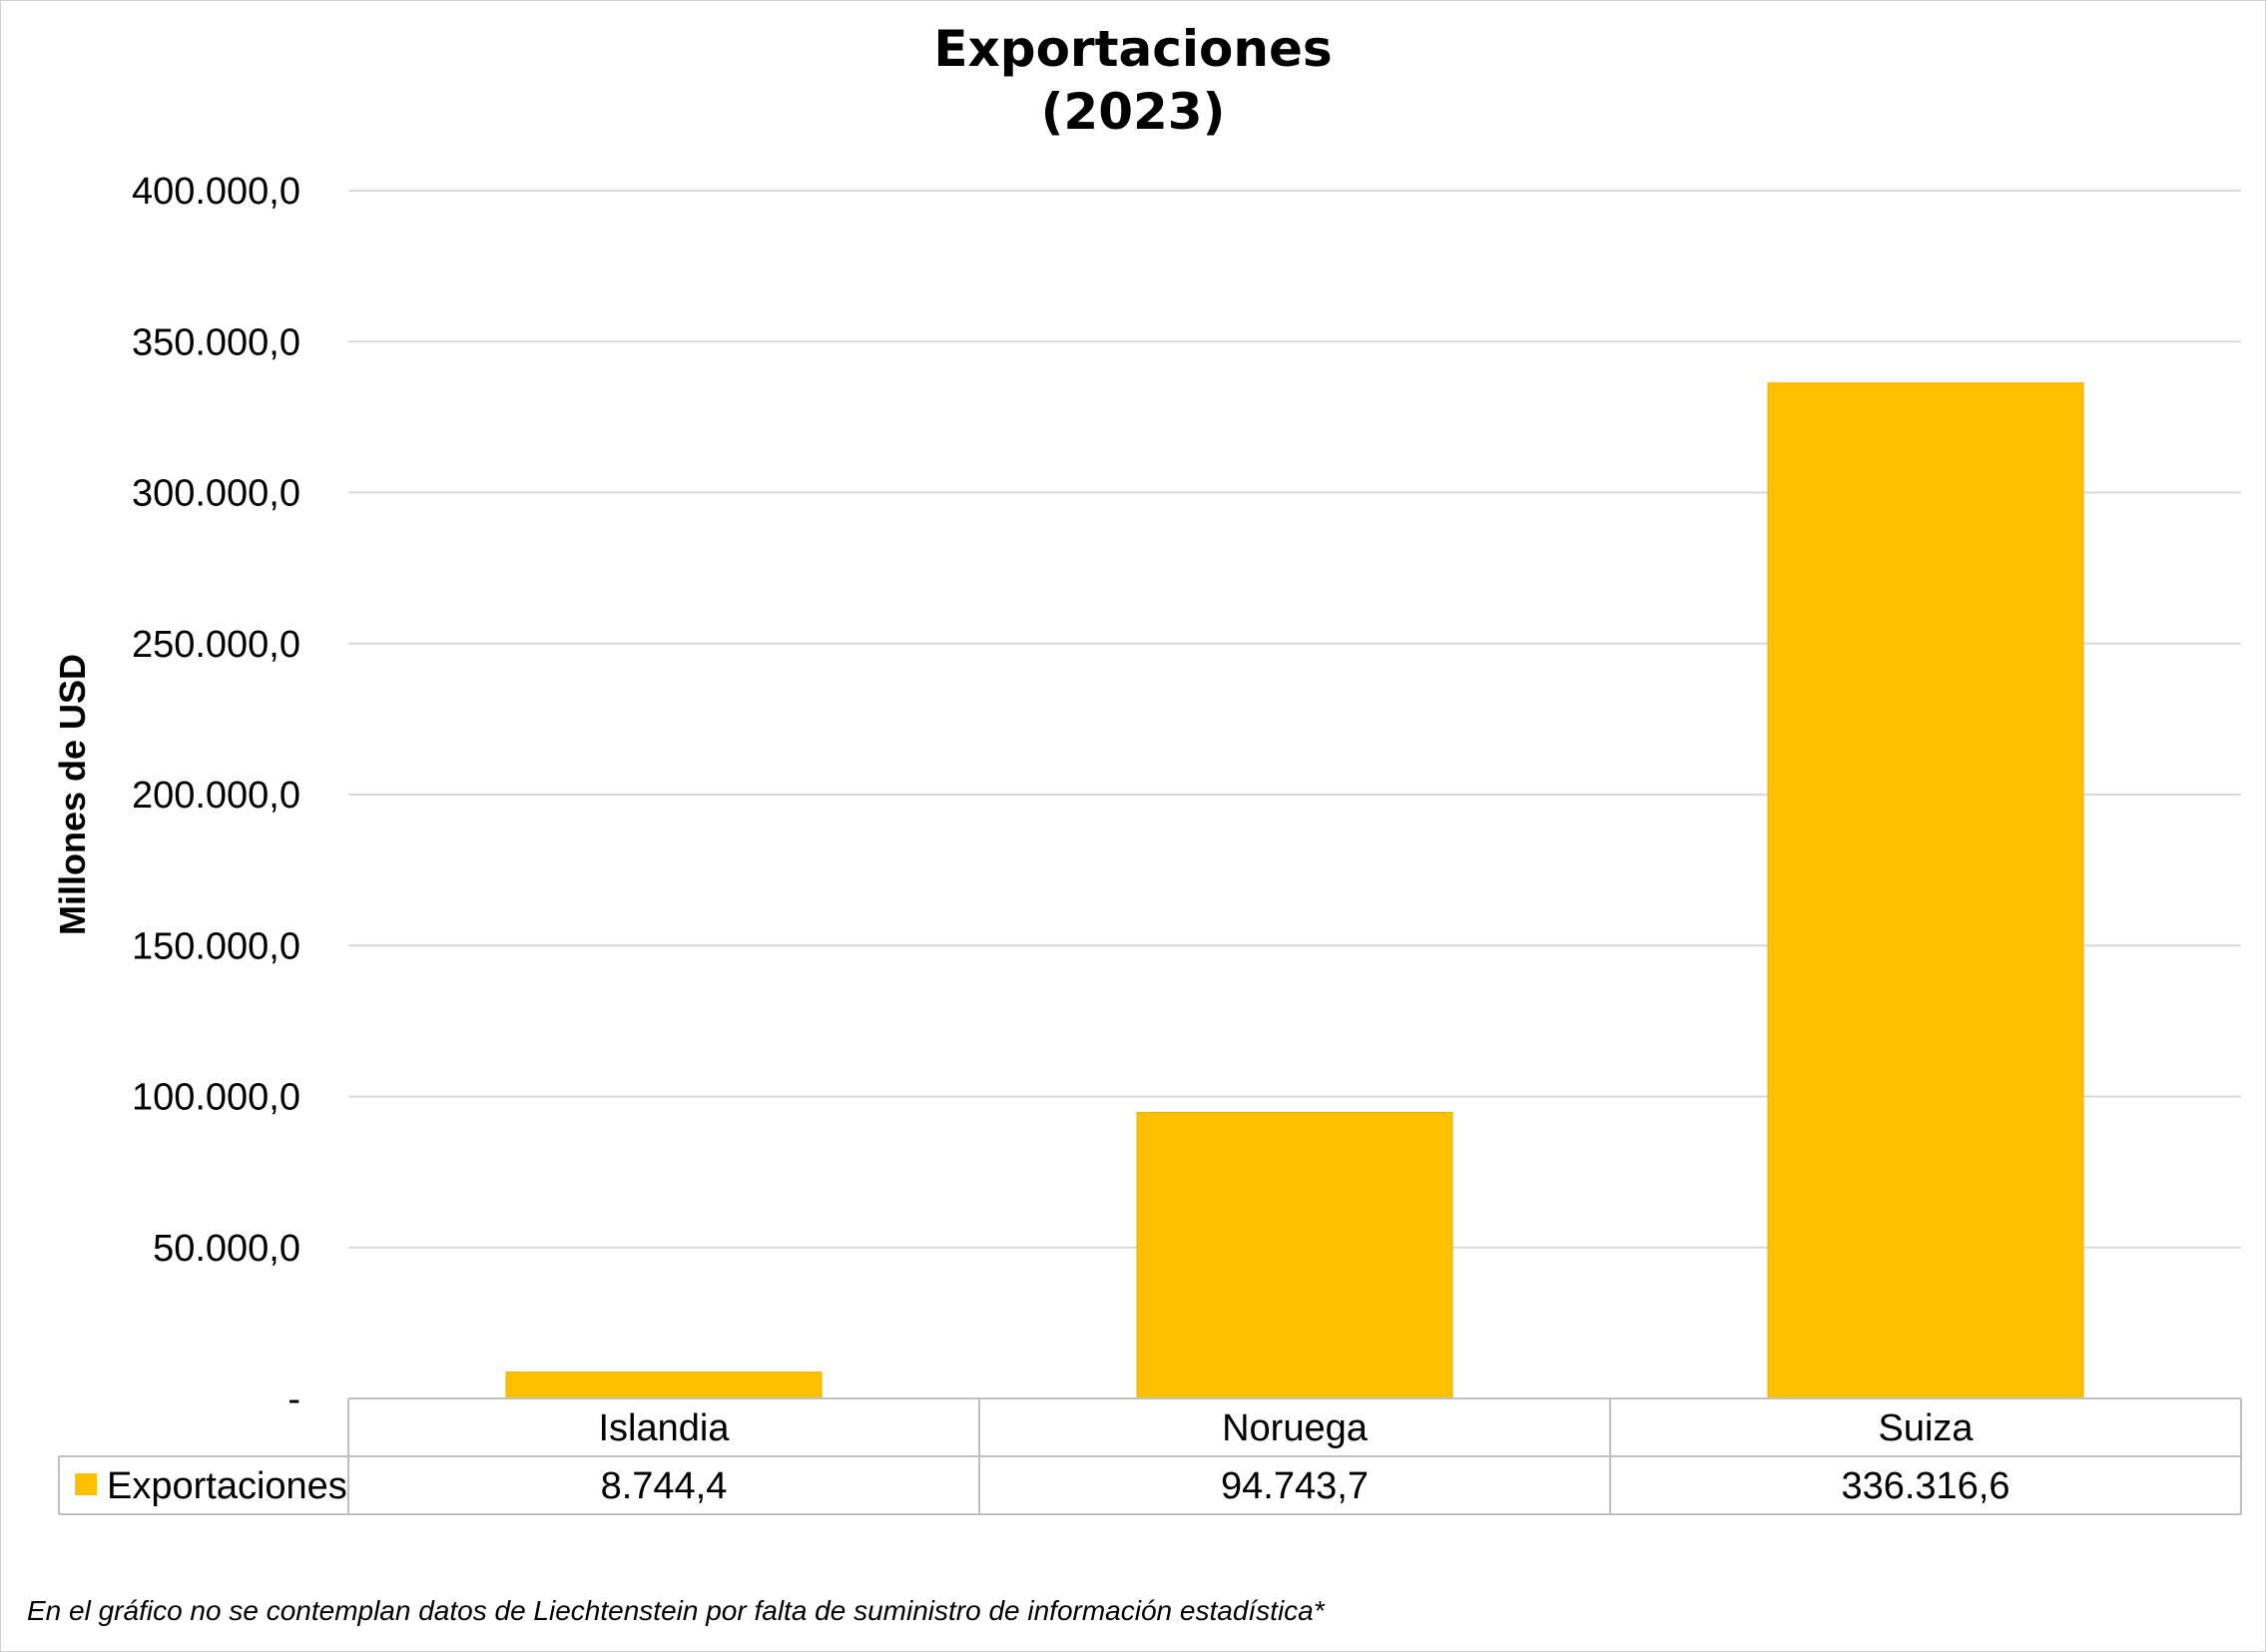 Image resolution: width=2266 pixels, height=1652 pixels. What do you see at coordinates (216, 342) in the screenshot?
I see `y-tick-label: 350.000,0` at bounding box center [216, 342].